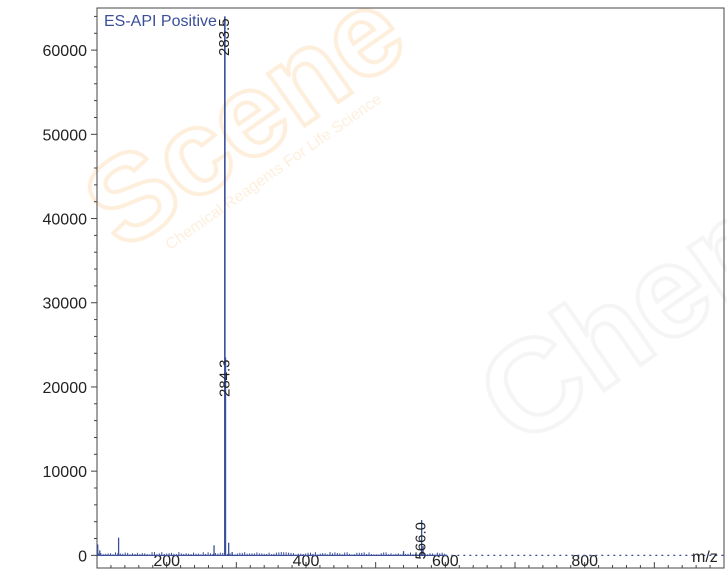  What do you see at coordinates (410, 561) in the screenshot?
I see `x-axis: 200 400 600 800` at bounding box center [410, 561].